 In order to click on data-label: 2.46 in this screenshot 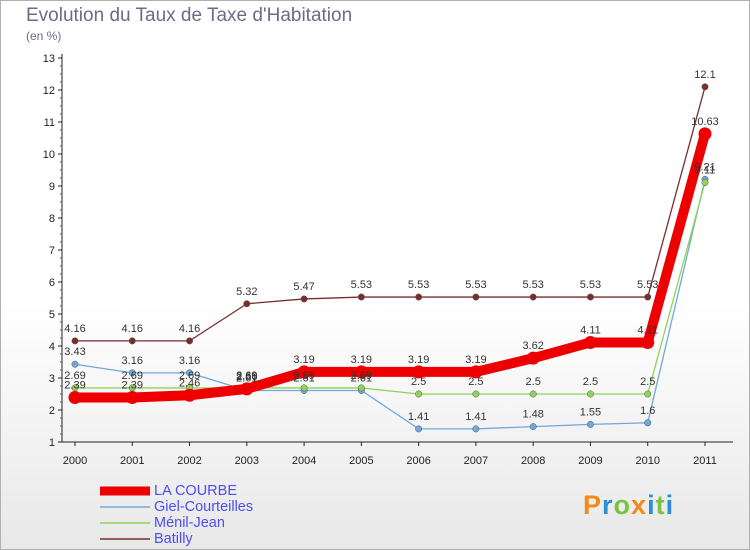, I will do `click(189, 383)`.